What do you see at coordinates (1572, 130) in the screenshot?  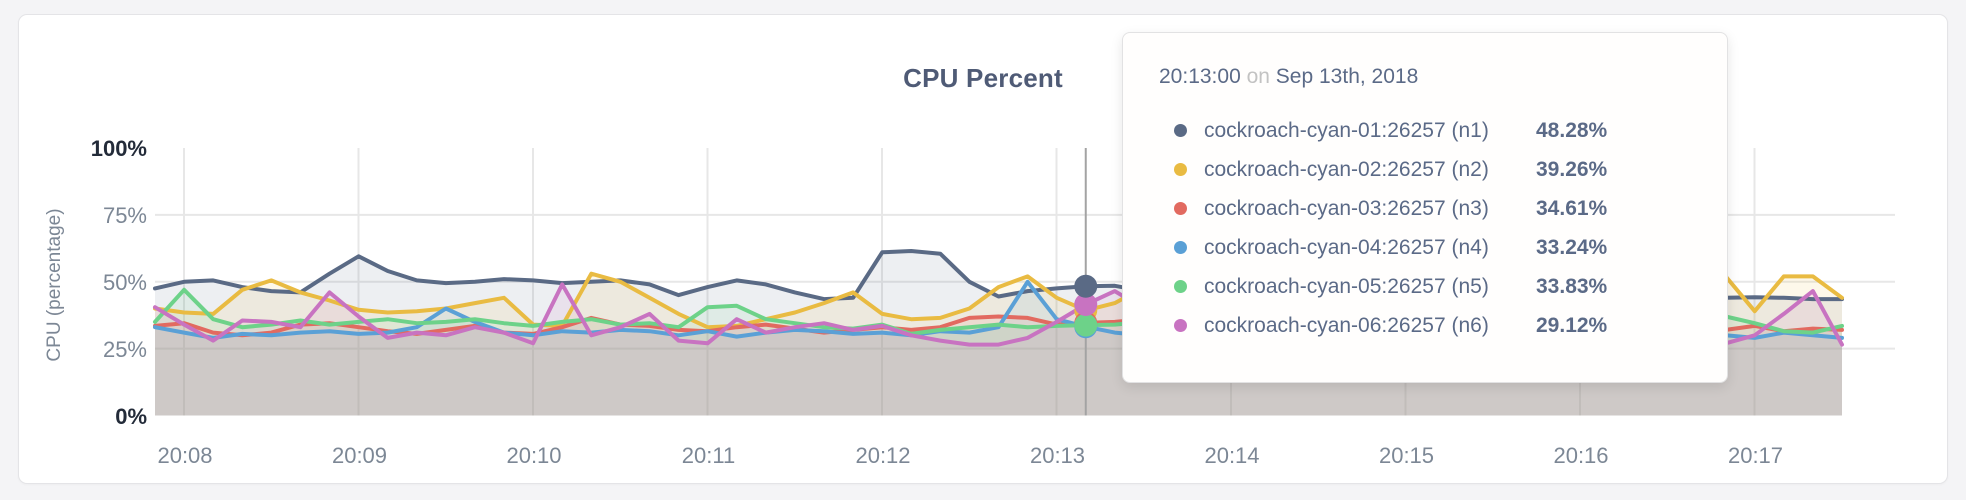 I see `tooltip-series-value: 48.28%` at bounding box center [1572, 130].